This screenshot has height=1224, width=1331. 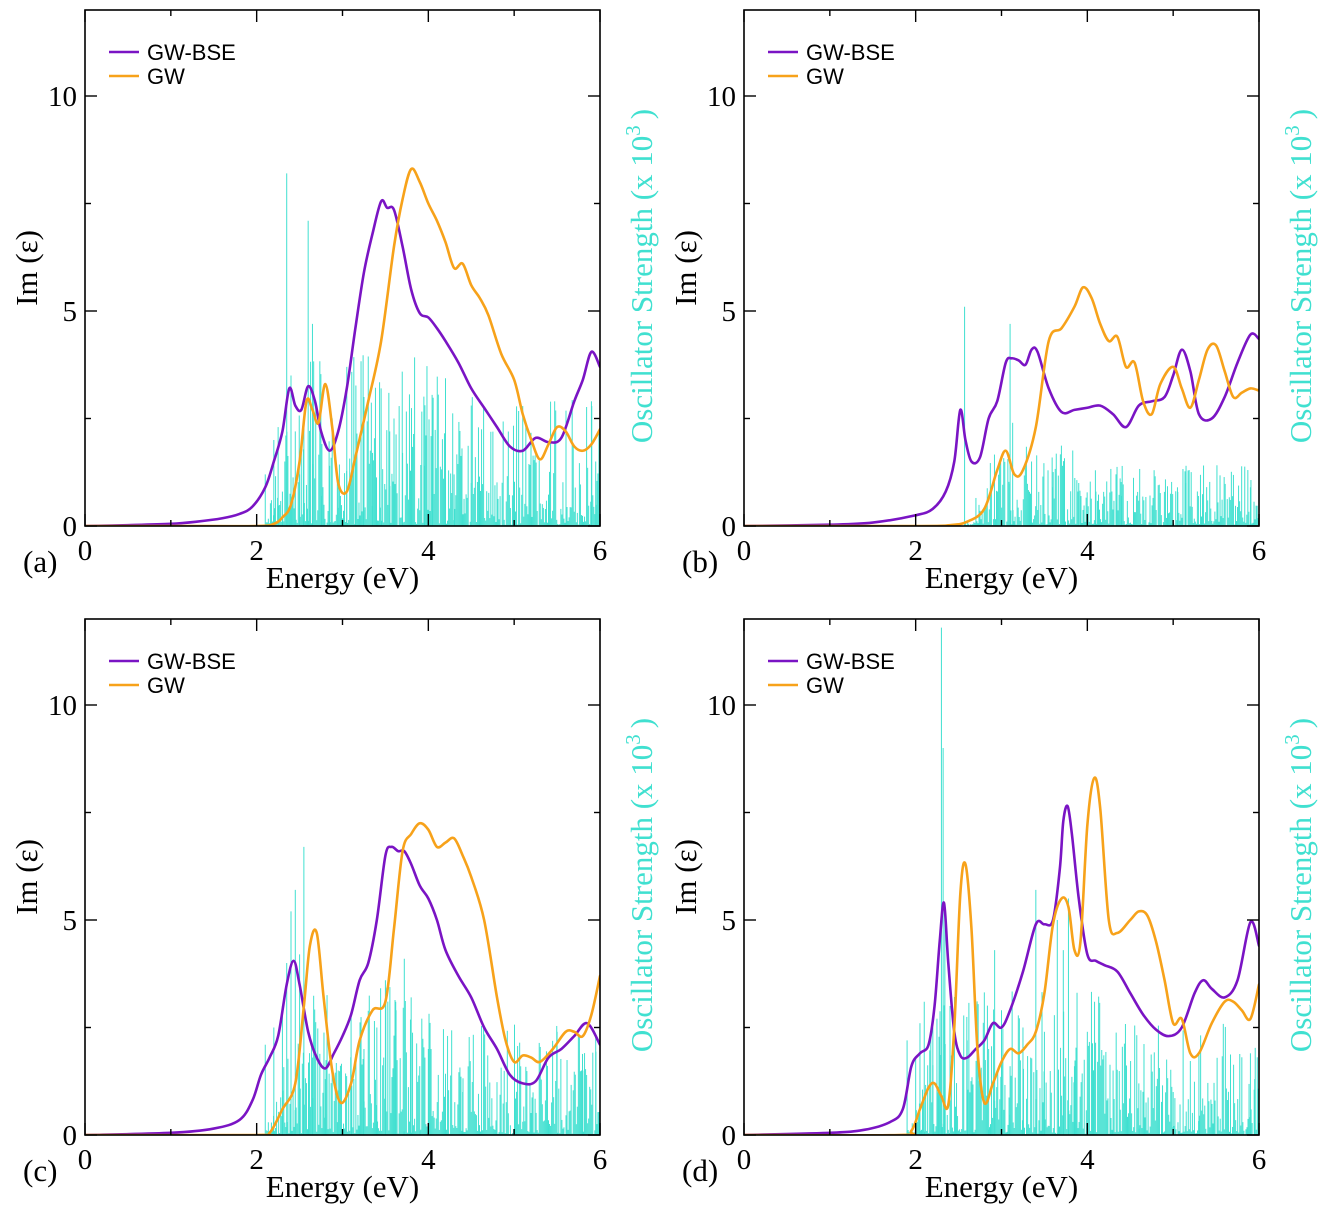 I want to click on panel-label: (c), so click(x=40, y=1170).